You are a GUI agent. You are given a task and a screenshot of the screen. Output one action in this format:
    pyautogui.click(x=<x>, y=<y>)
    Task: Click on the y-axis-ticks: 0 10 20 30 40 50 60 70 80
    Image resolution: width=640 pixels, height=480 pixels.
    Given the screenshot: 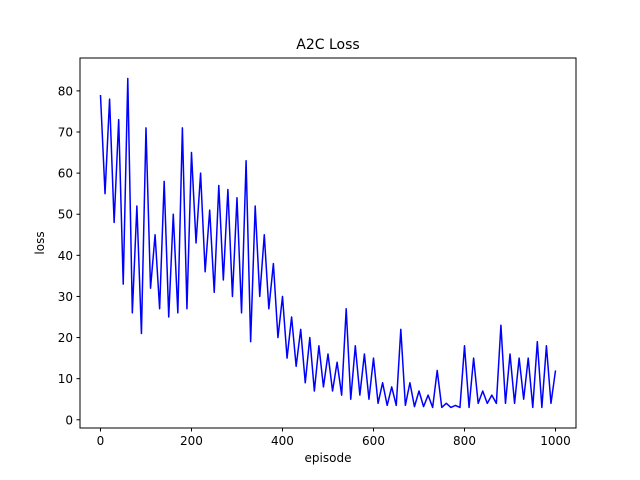 What is the action you would take?
    pyautogui.click(x=69, y=255)
    